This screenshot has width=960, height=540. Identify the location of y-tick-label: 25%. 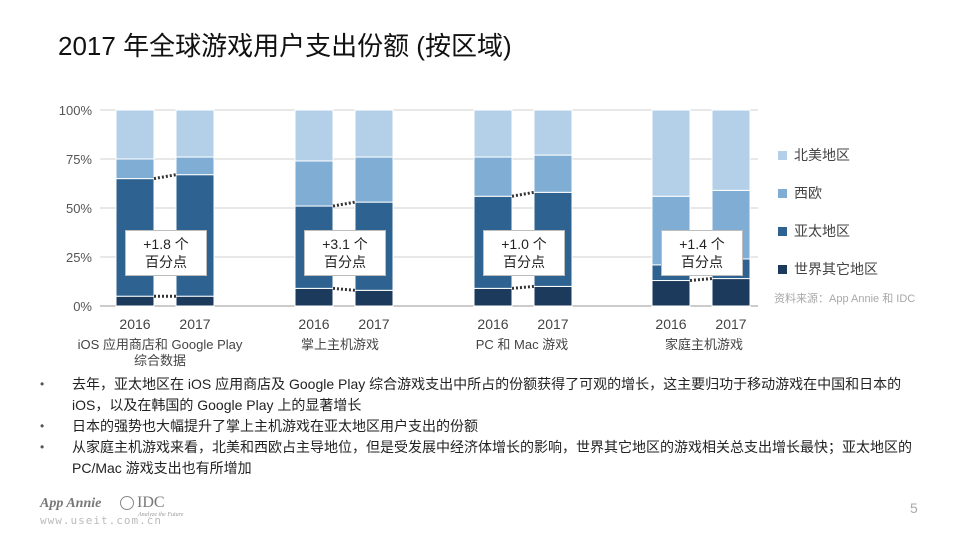
(79, 257).